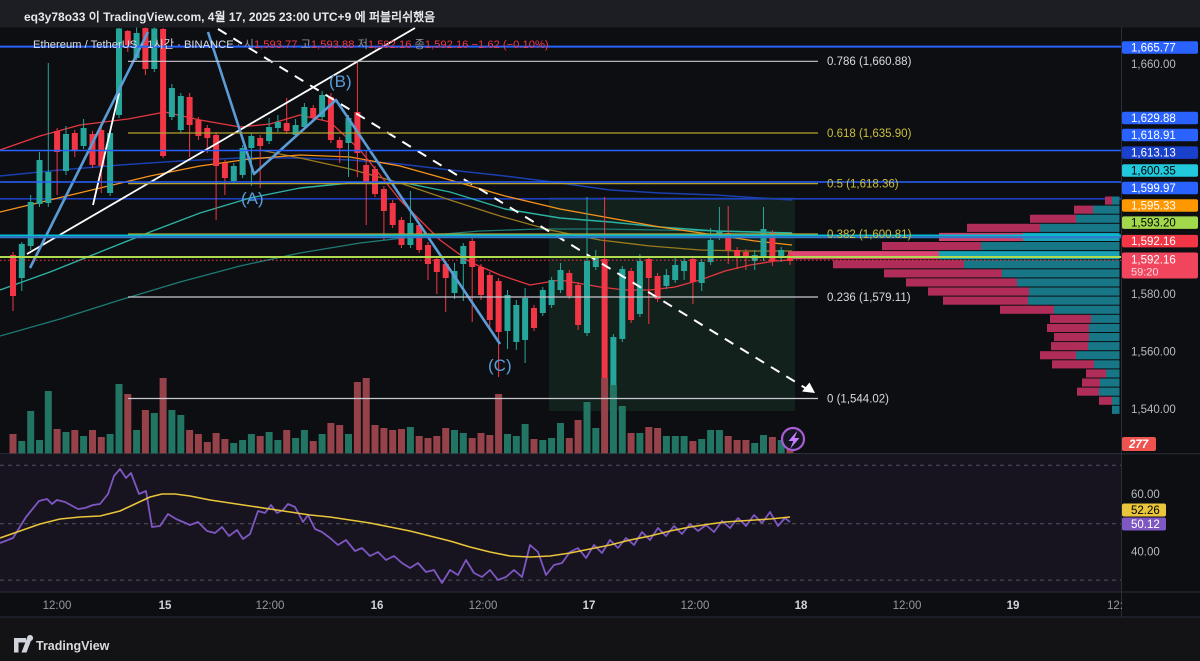 The height and width of the screenshot is (661, 1200). I want to click on svg-text: 12:, so click(1115, 606).